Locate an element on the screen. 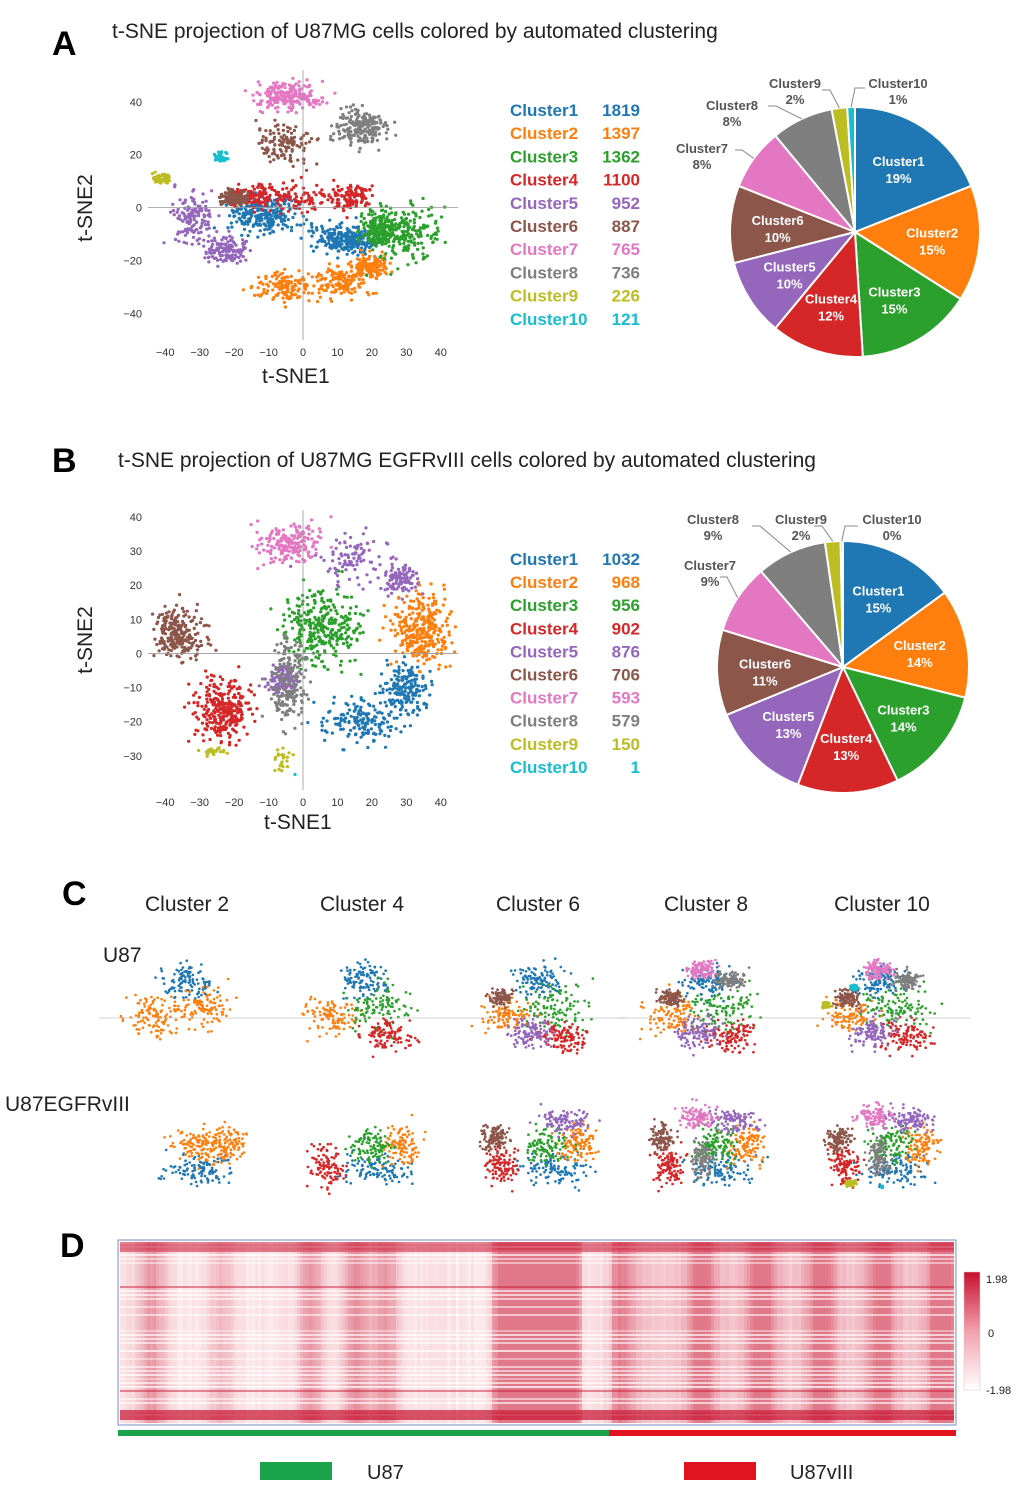 The height and width of the screenshot is (1492, 1020). panel-a-xticks: −40 −30 −20 −10 0 10 20 30 40 is located at coordinates (301, 353).